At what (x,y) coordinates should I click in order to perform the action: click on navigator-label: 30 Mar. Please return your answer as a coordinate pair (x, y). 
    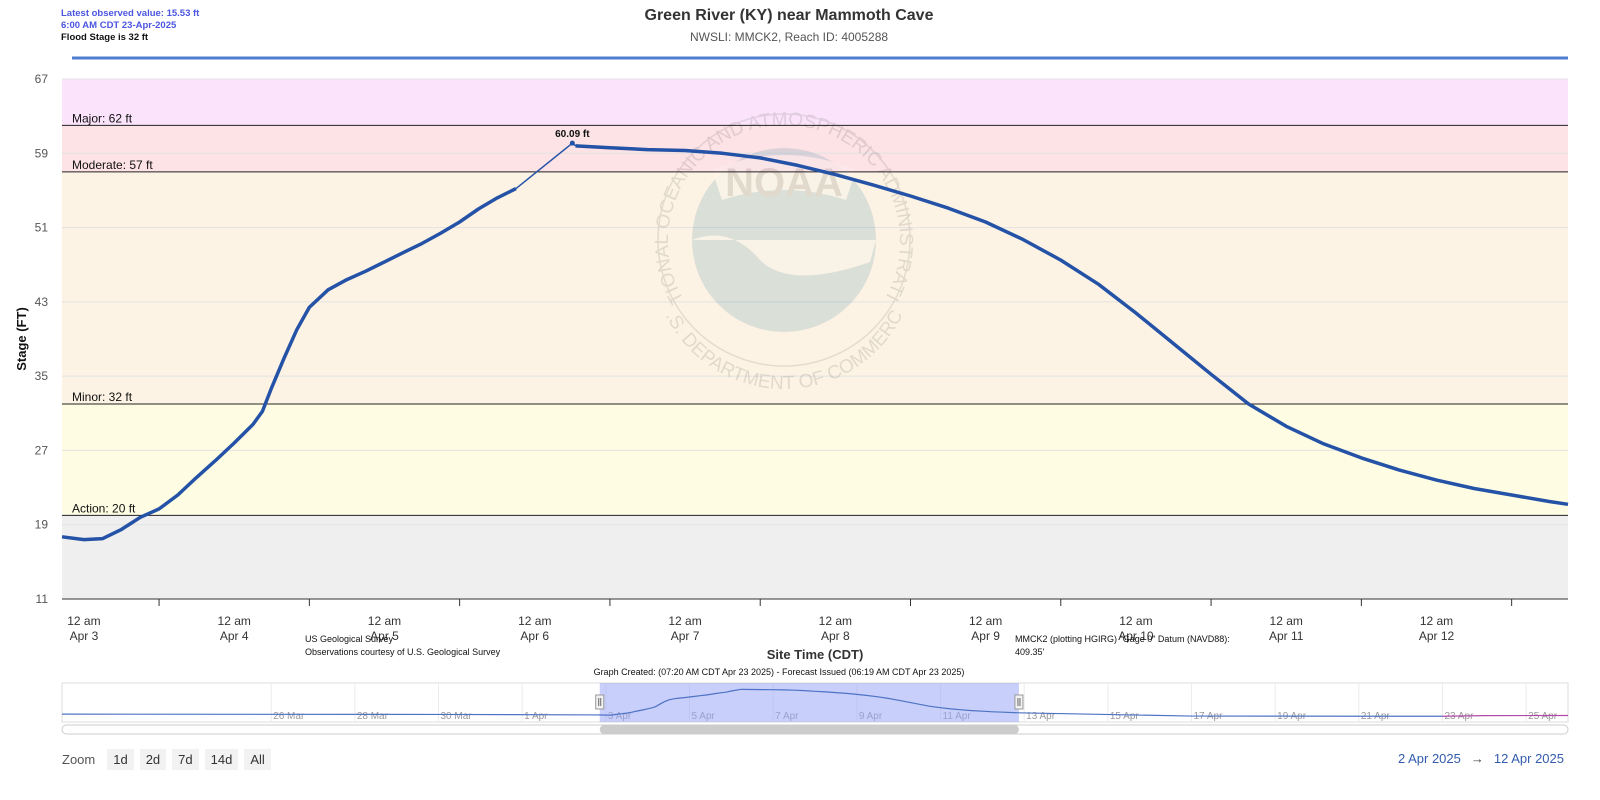
    Looking at the image, I should click on (457, 716).